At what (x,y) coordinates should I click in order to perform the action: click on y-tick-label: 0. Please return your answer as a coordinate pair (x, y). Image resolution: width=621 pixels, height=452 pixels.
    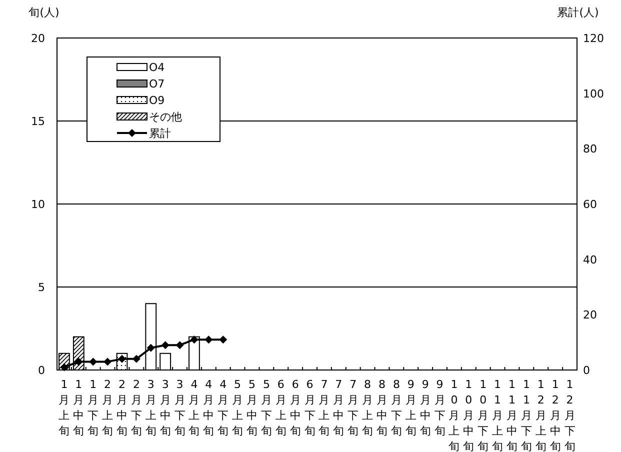
    Looking at the image, I should click on (41, 370).